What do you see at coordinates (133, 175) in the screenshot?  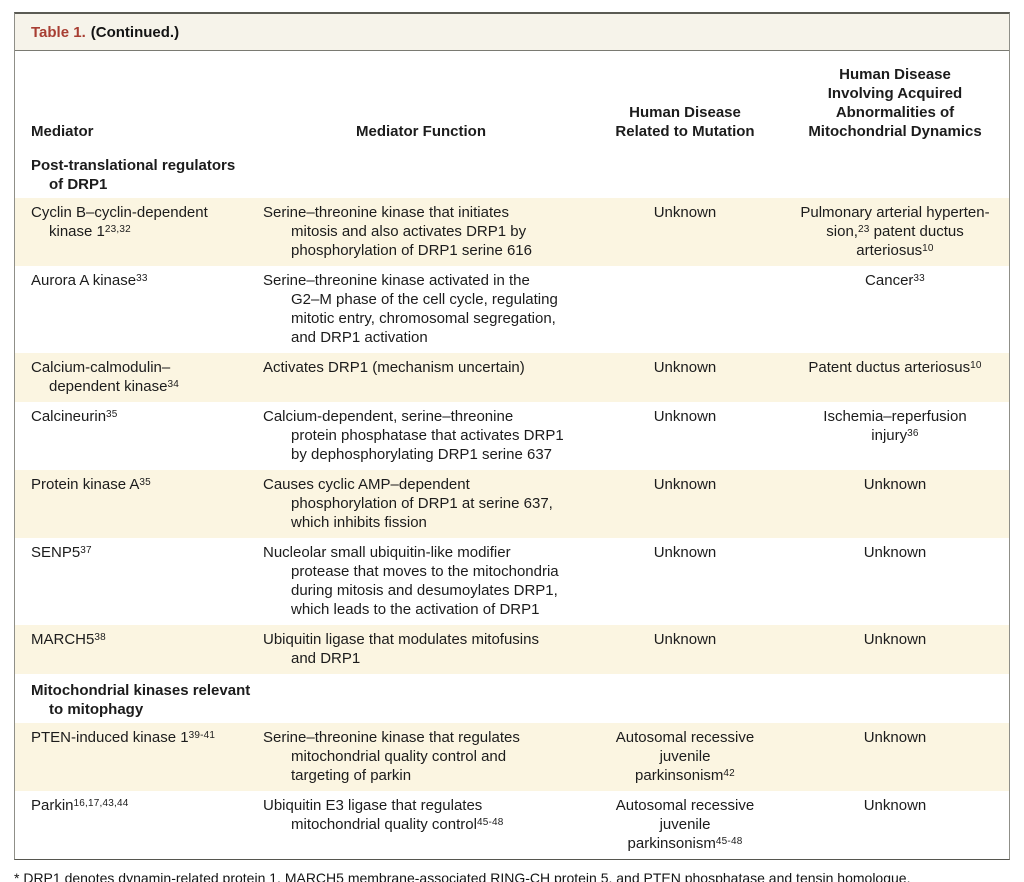 I see `section-header-post-translational: Post-translational regulators of DRP1` at bounding box center [133, 175].